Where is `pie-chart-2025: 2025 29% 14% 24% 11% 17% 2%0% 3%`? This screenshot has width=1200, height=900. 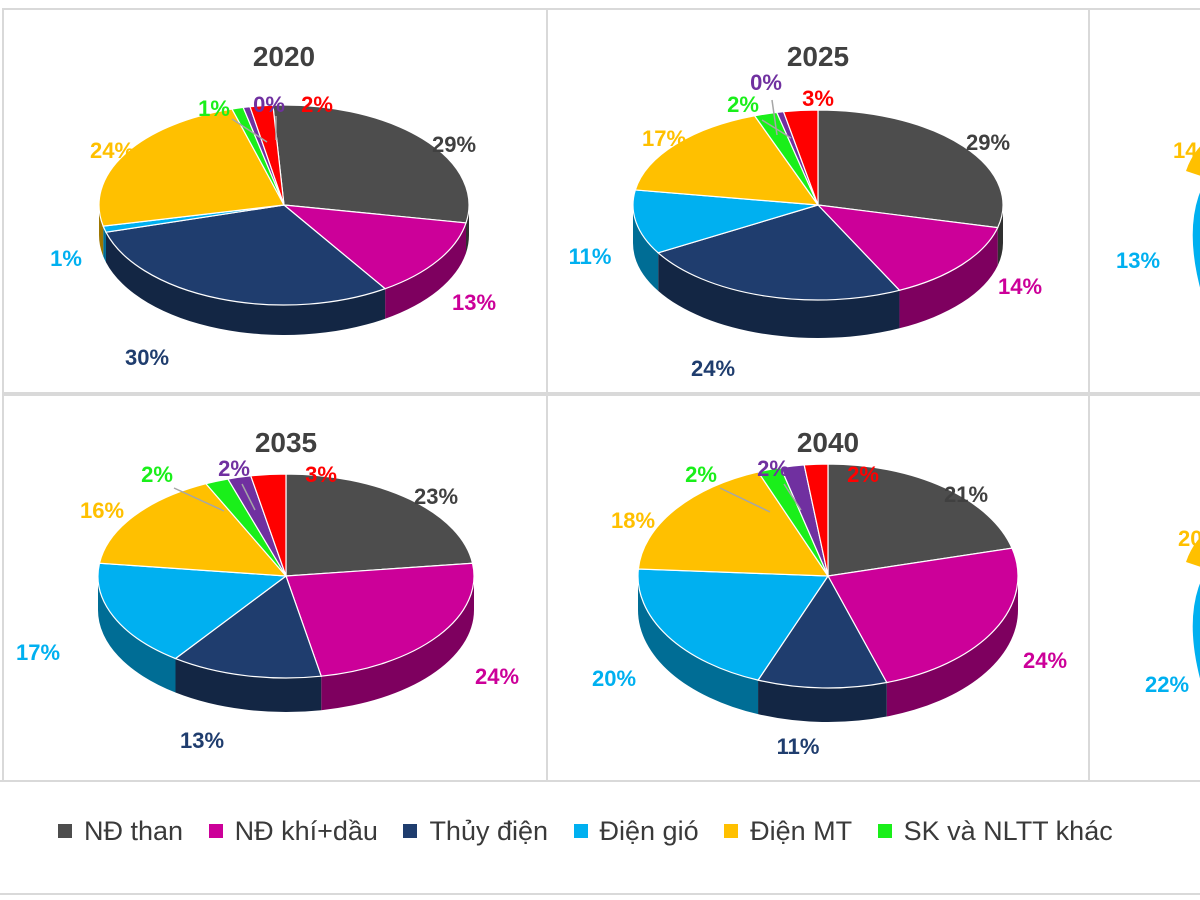 pie-chart-2025: 2025 29% 14% 24% 11% 17% 2%0% 3% is located at coordinates (805, 211).